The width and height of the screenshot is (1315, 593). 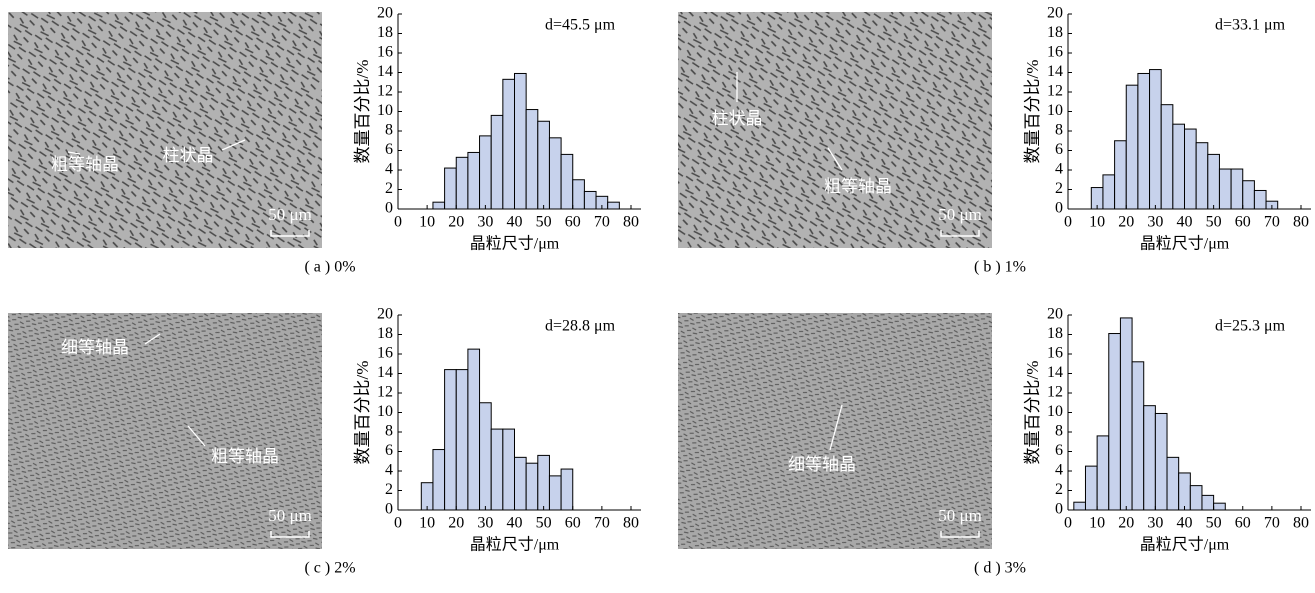 I want to click on x-axis-label: 晶粒尺寸/μm, so click(x=1185, y=244).